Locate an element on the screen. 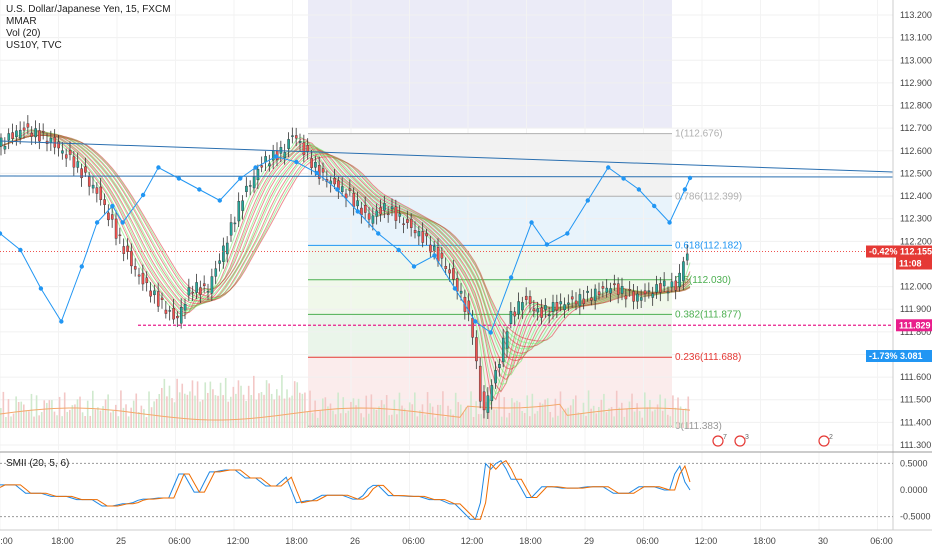  x-tick-label: 06:00 is located at coordinates (881, 541).